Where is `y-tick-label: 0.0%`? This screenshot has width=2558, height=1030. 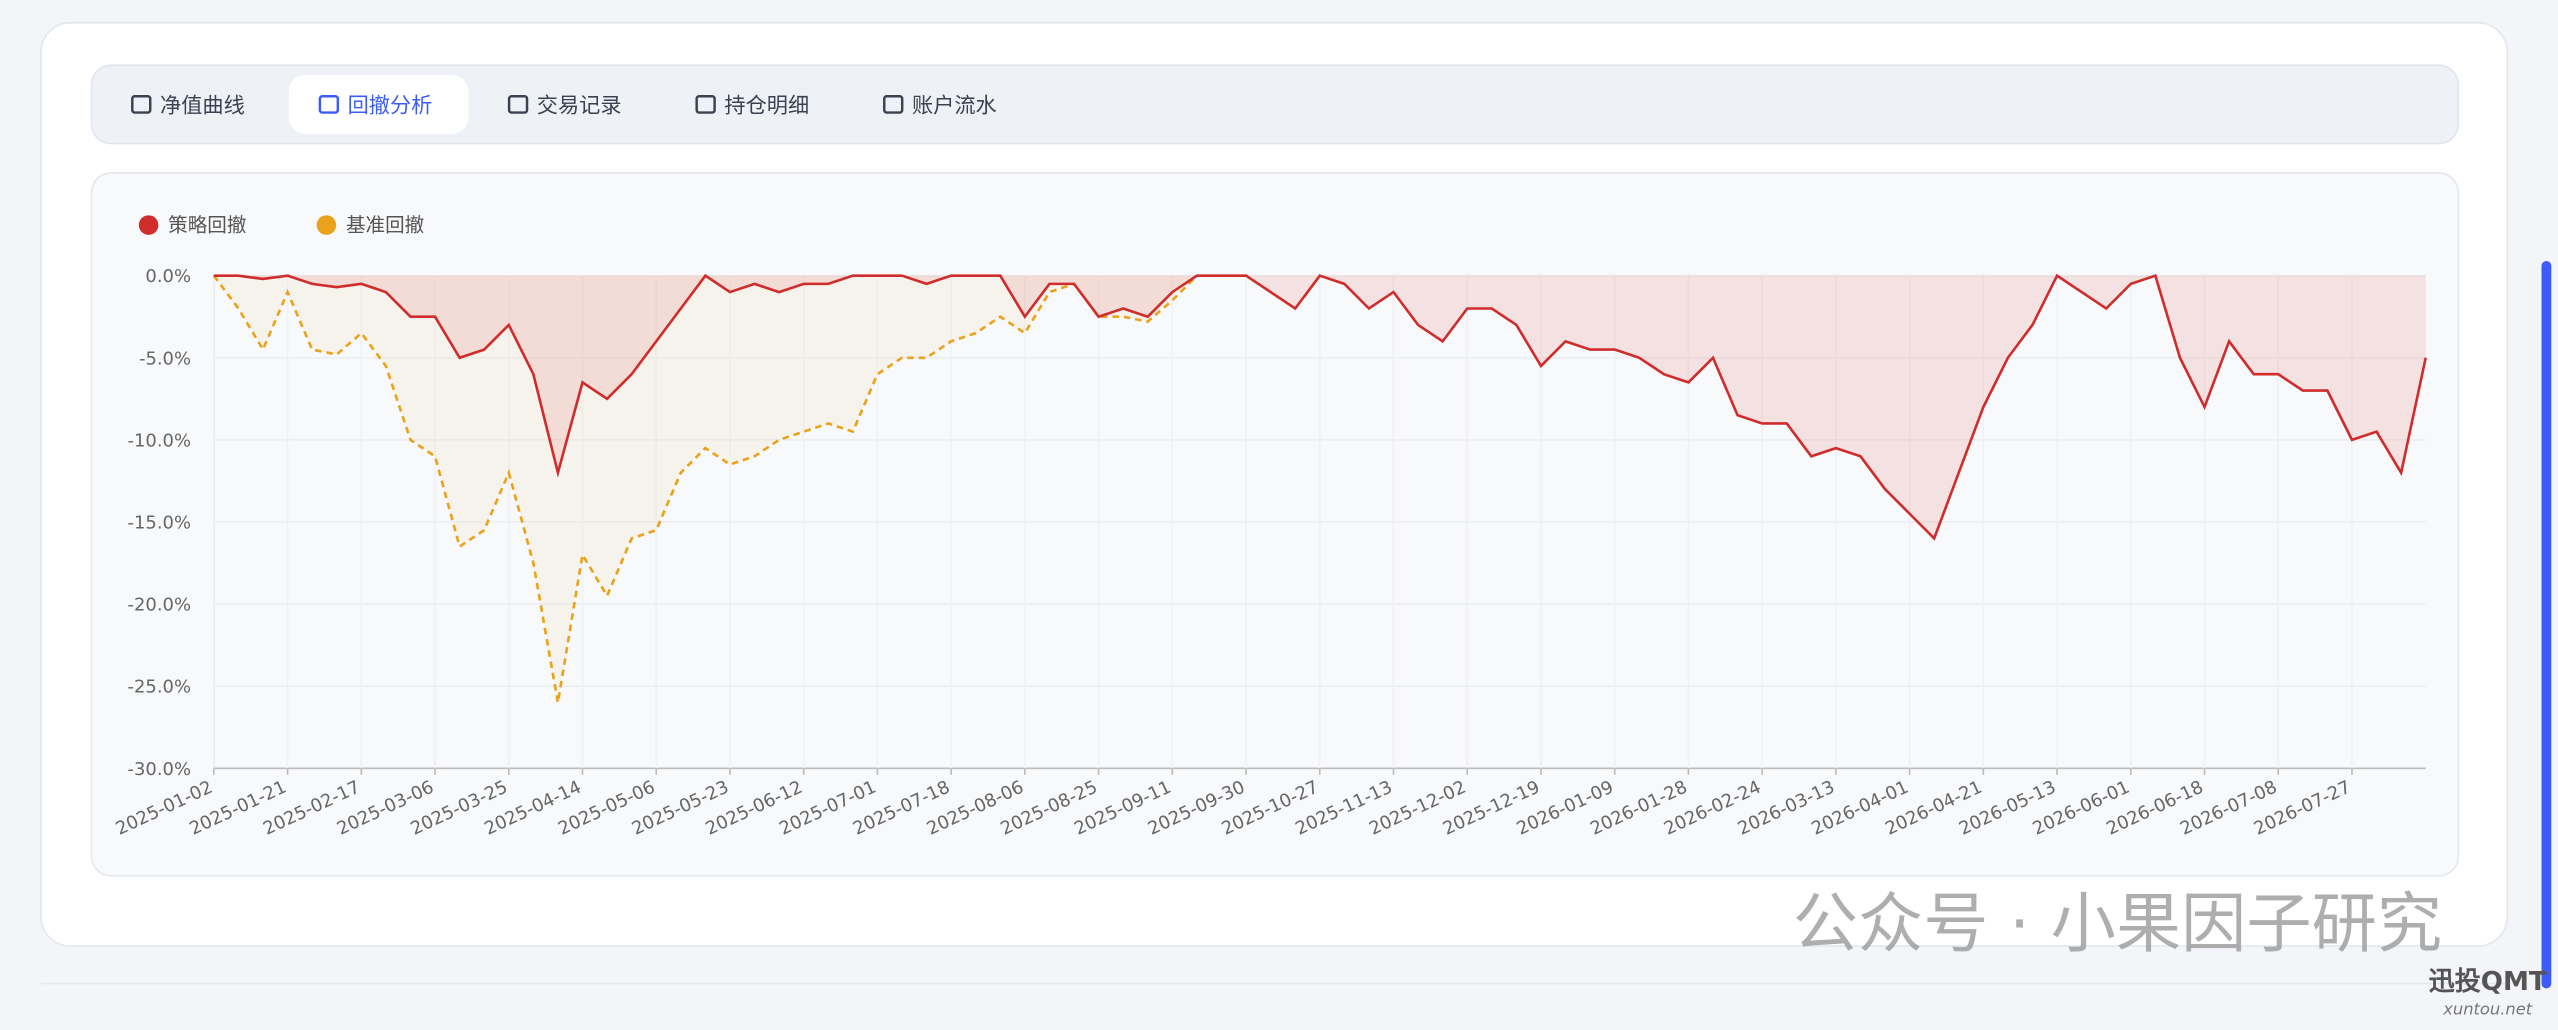
y-tick-label: 0.0% is located at coordinates (168, 276).